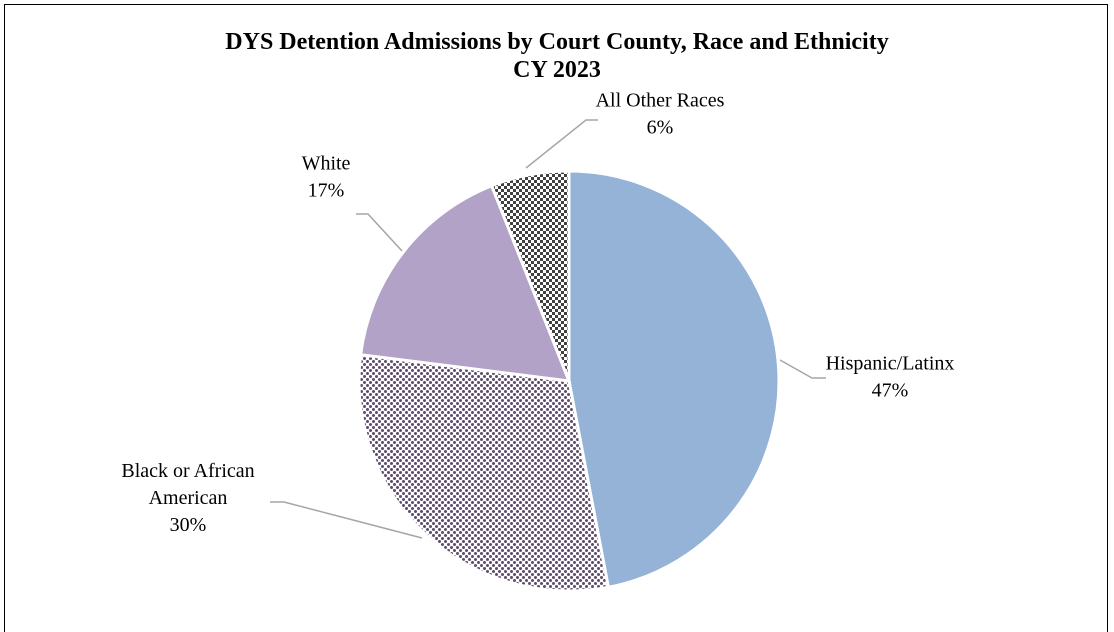 This screenshot has width=1114, height=632. I want to click on leader-line-black-or-african-american, so click(346, 520).